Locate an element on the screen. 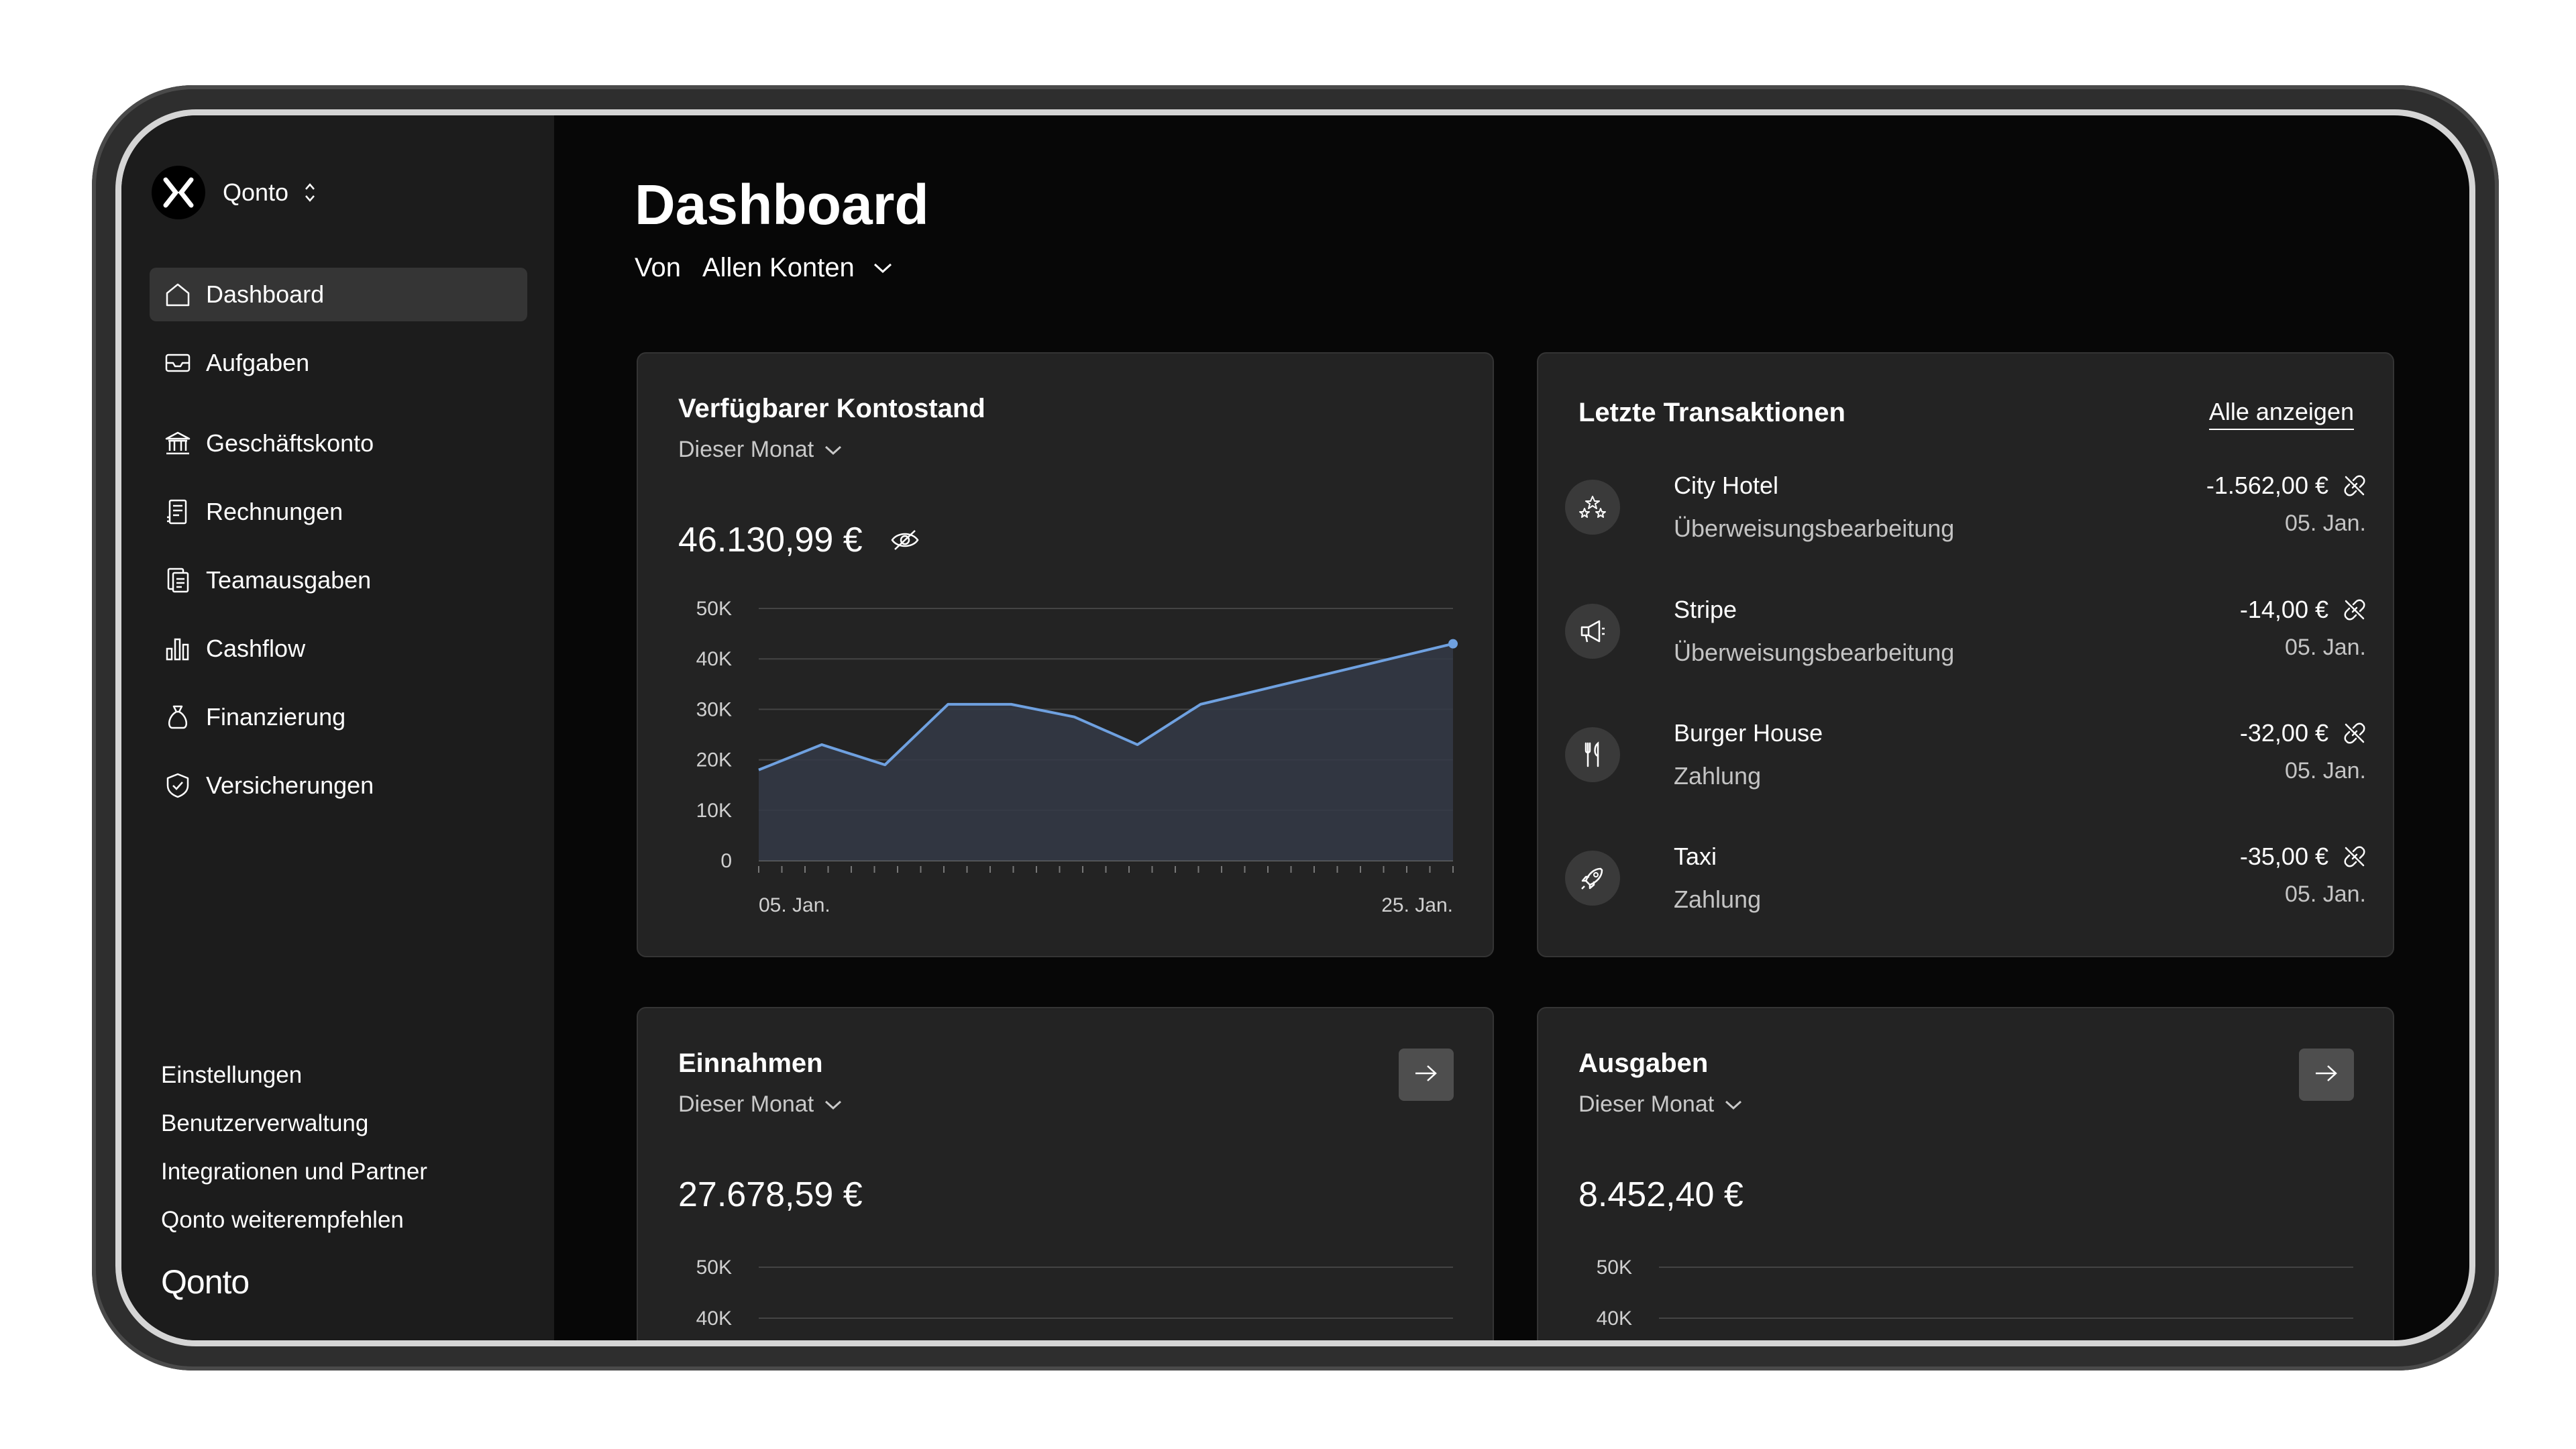 This screenshot has height=1449, width=2576. inbox-icon is located at coordinates (178, 363).